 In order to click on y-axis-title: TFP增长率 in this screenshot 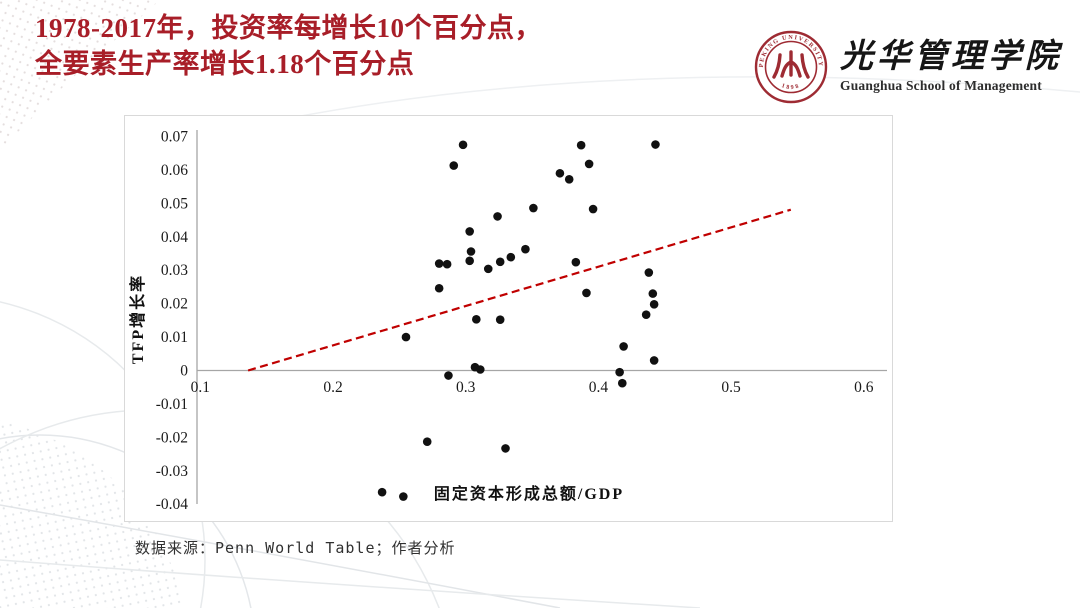, I will do `click(137, 319)`.